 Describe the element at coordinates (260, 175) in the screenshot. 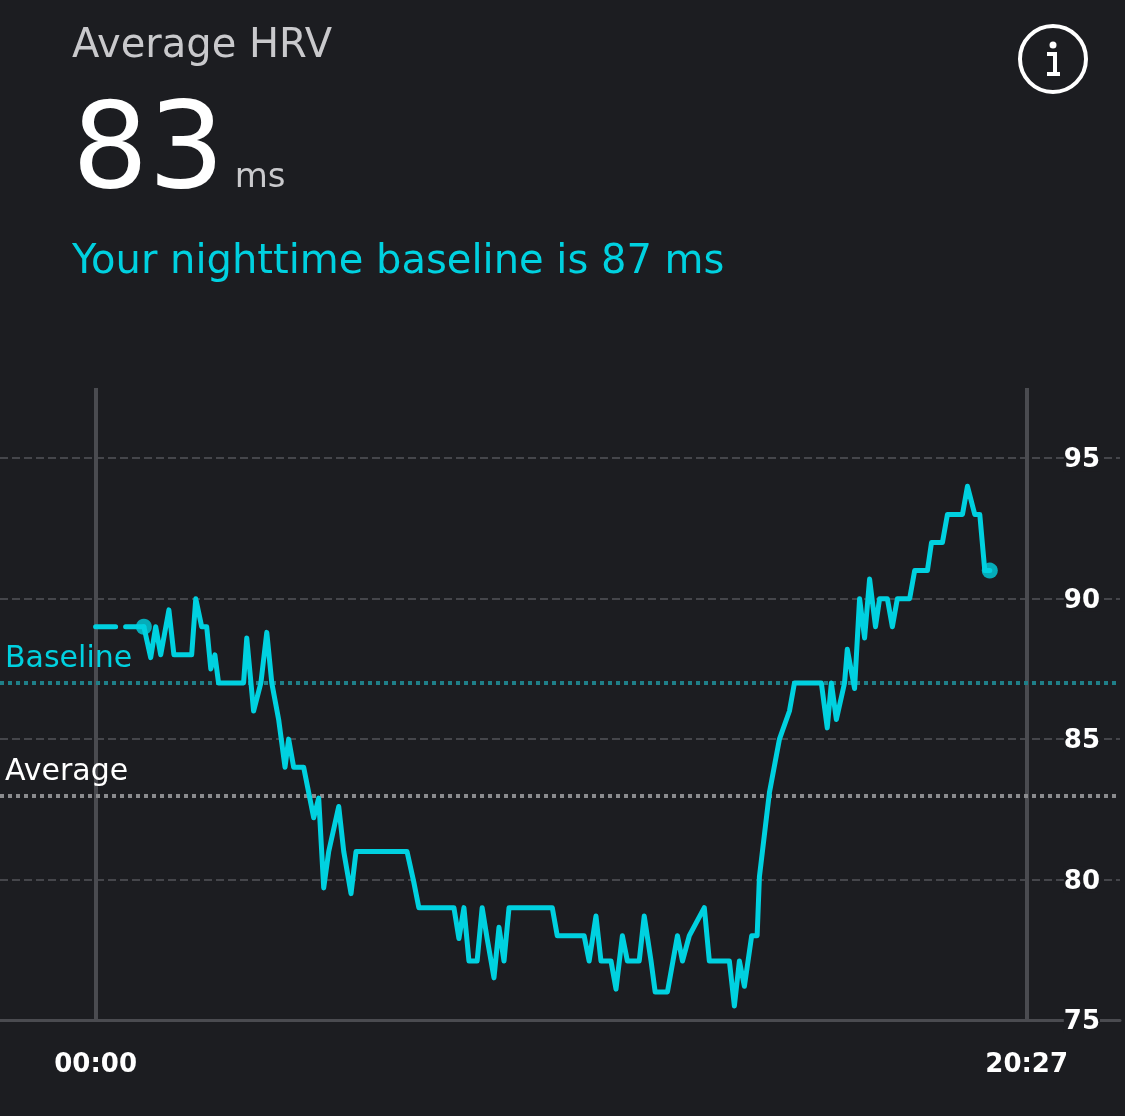

I see `text: ms` at that location.